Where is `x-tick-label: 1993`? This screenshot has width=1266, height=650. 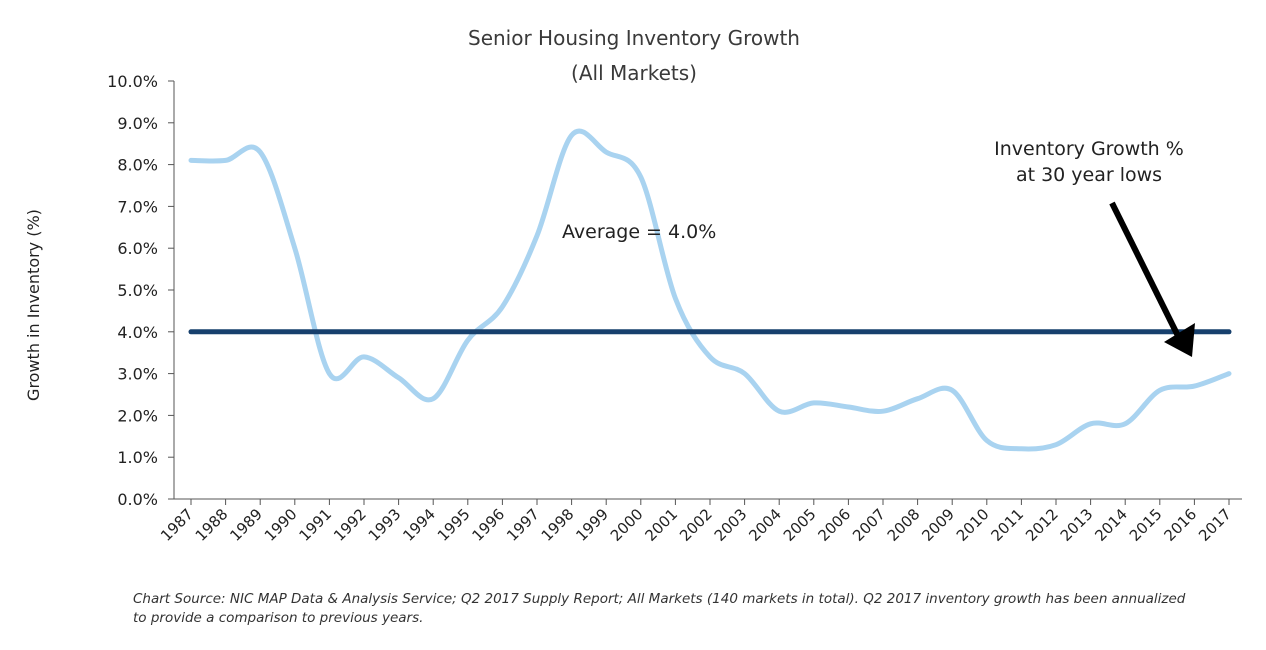
x-tick-label: 1993 is located at coordinates (385, 525).